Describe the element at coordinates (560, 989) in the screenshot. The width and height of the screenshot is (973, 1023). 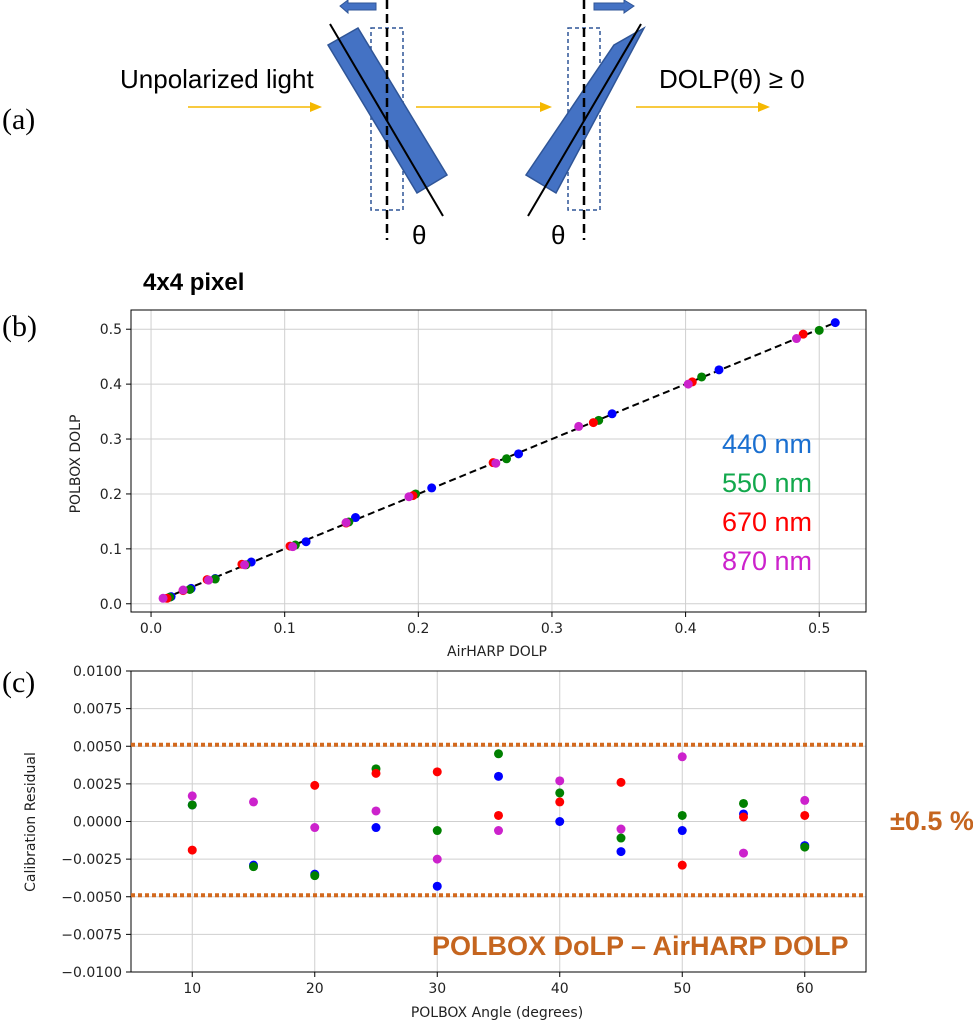
I see `chart-c-xtick-label: 40` at that location.